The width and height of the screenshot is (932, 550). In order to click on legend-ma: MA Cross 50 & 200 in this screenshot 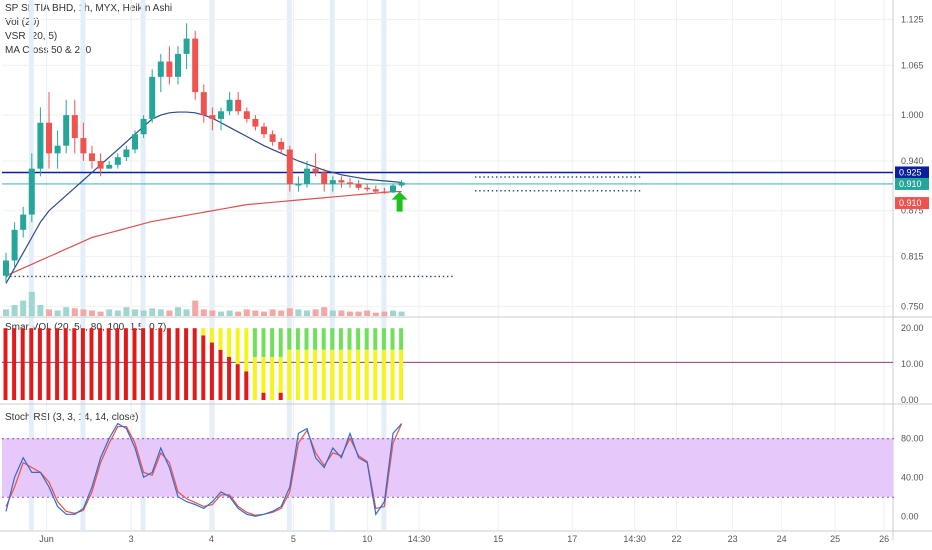, I will do `click(48, 50)`.